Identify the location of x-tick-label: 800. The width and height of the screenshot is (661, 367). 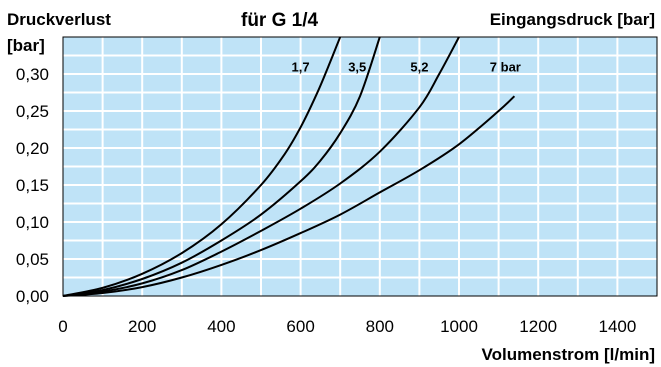
(380, 326).